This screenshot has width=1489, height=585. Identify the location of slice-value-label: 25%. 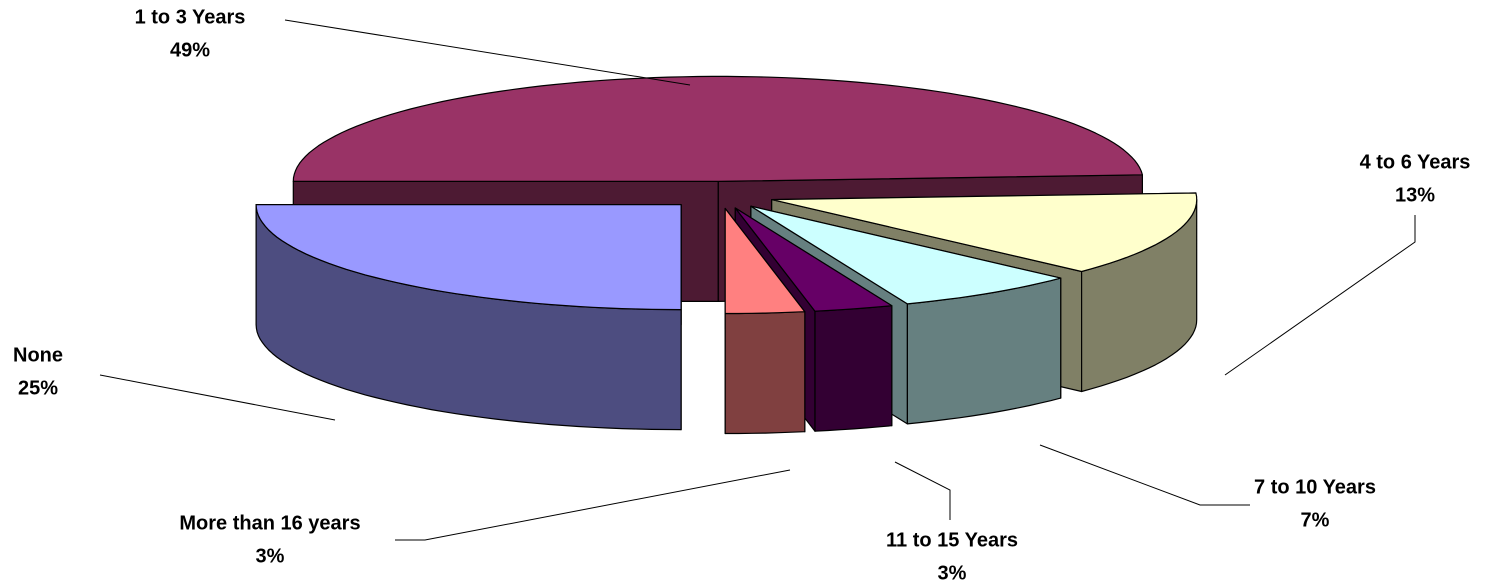
(38, 388).